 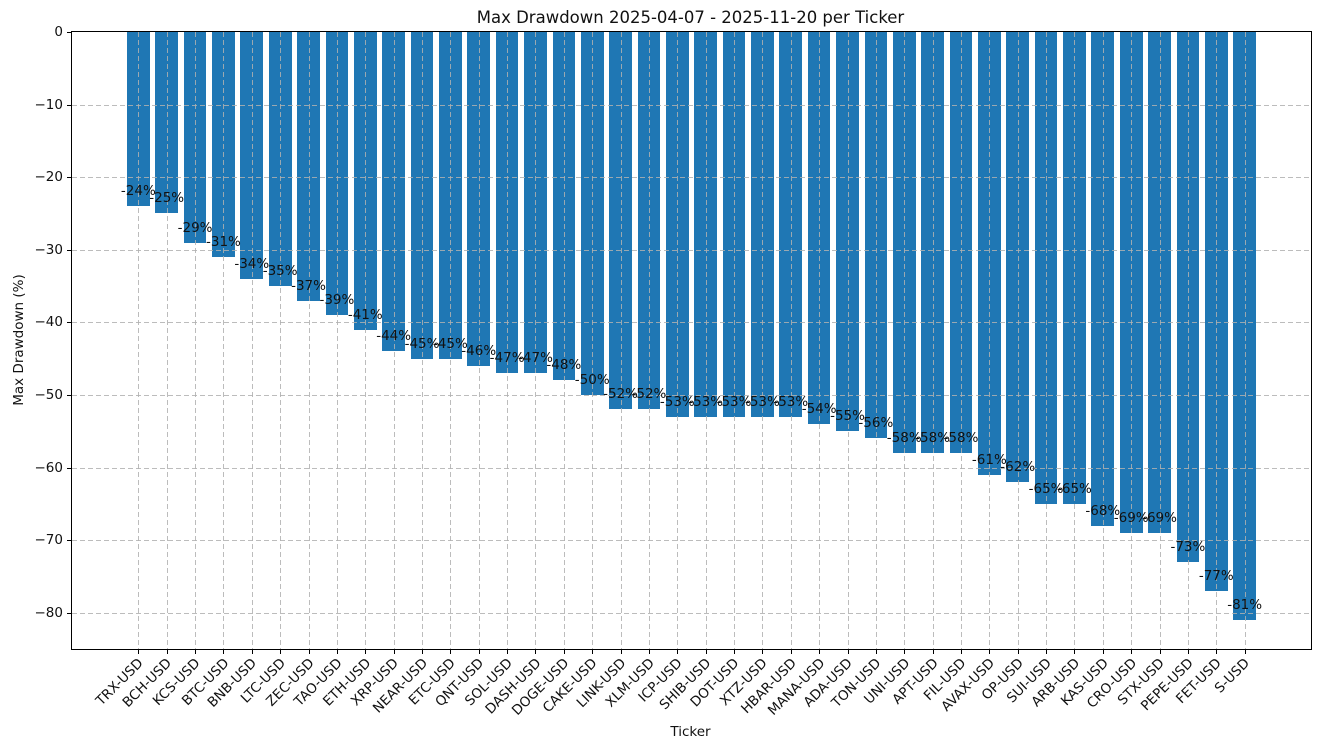 I want to click on bar-value-label: -62%, so click(x=1018, y=467).